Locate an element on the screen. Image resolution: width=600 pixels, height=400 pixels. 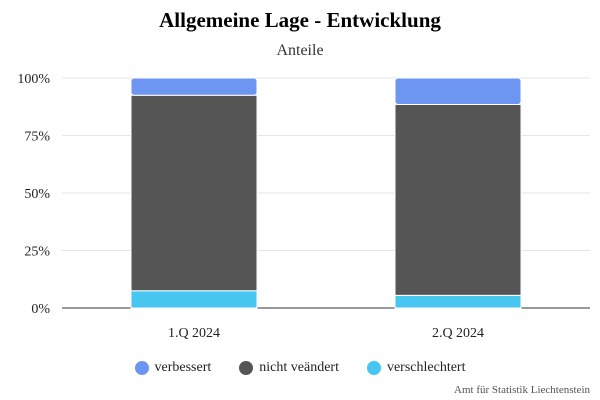
legend: verbessert nicht veändert verschlechtert is located at coordinates (300, 368).